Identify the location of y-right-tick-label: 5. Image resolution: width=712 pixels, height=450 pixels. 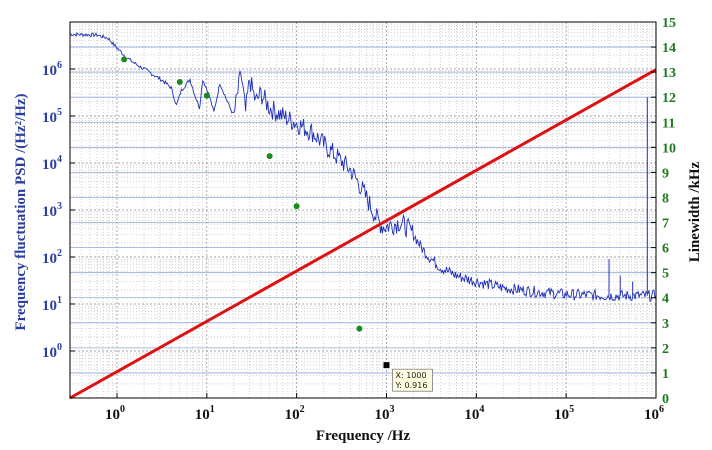
(665, 274).